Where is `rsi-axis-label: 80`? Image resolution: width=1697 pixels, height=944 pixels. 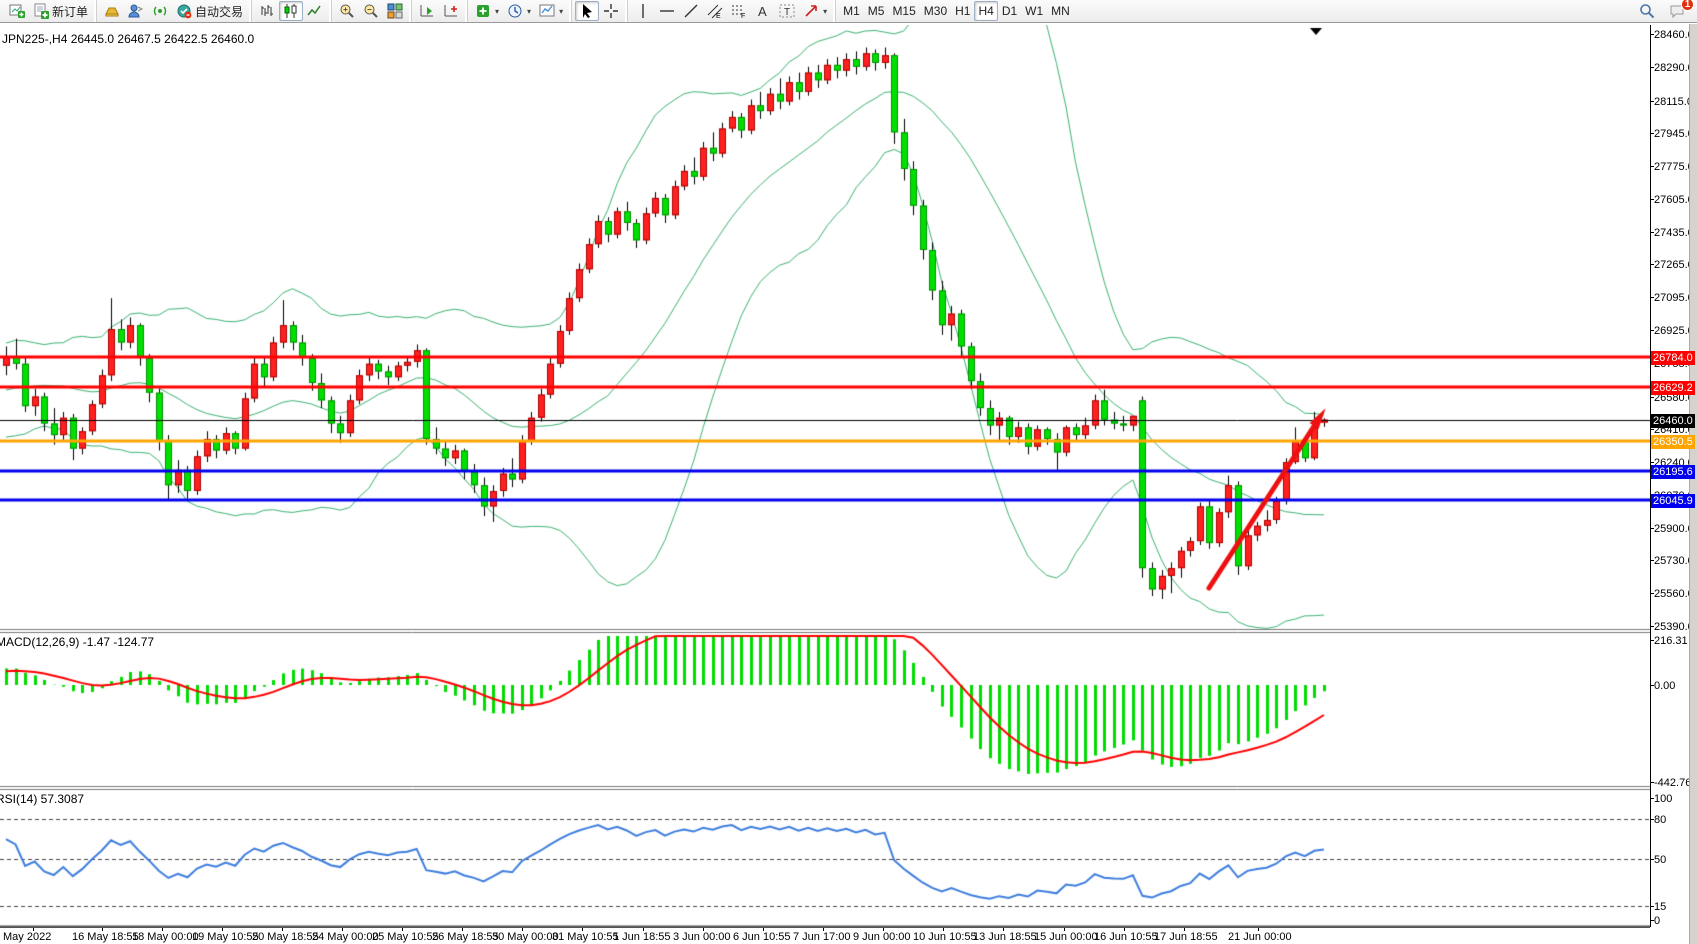
rsi-axis-label: 80 is located at coordinates (1658, 820).